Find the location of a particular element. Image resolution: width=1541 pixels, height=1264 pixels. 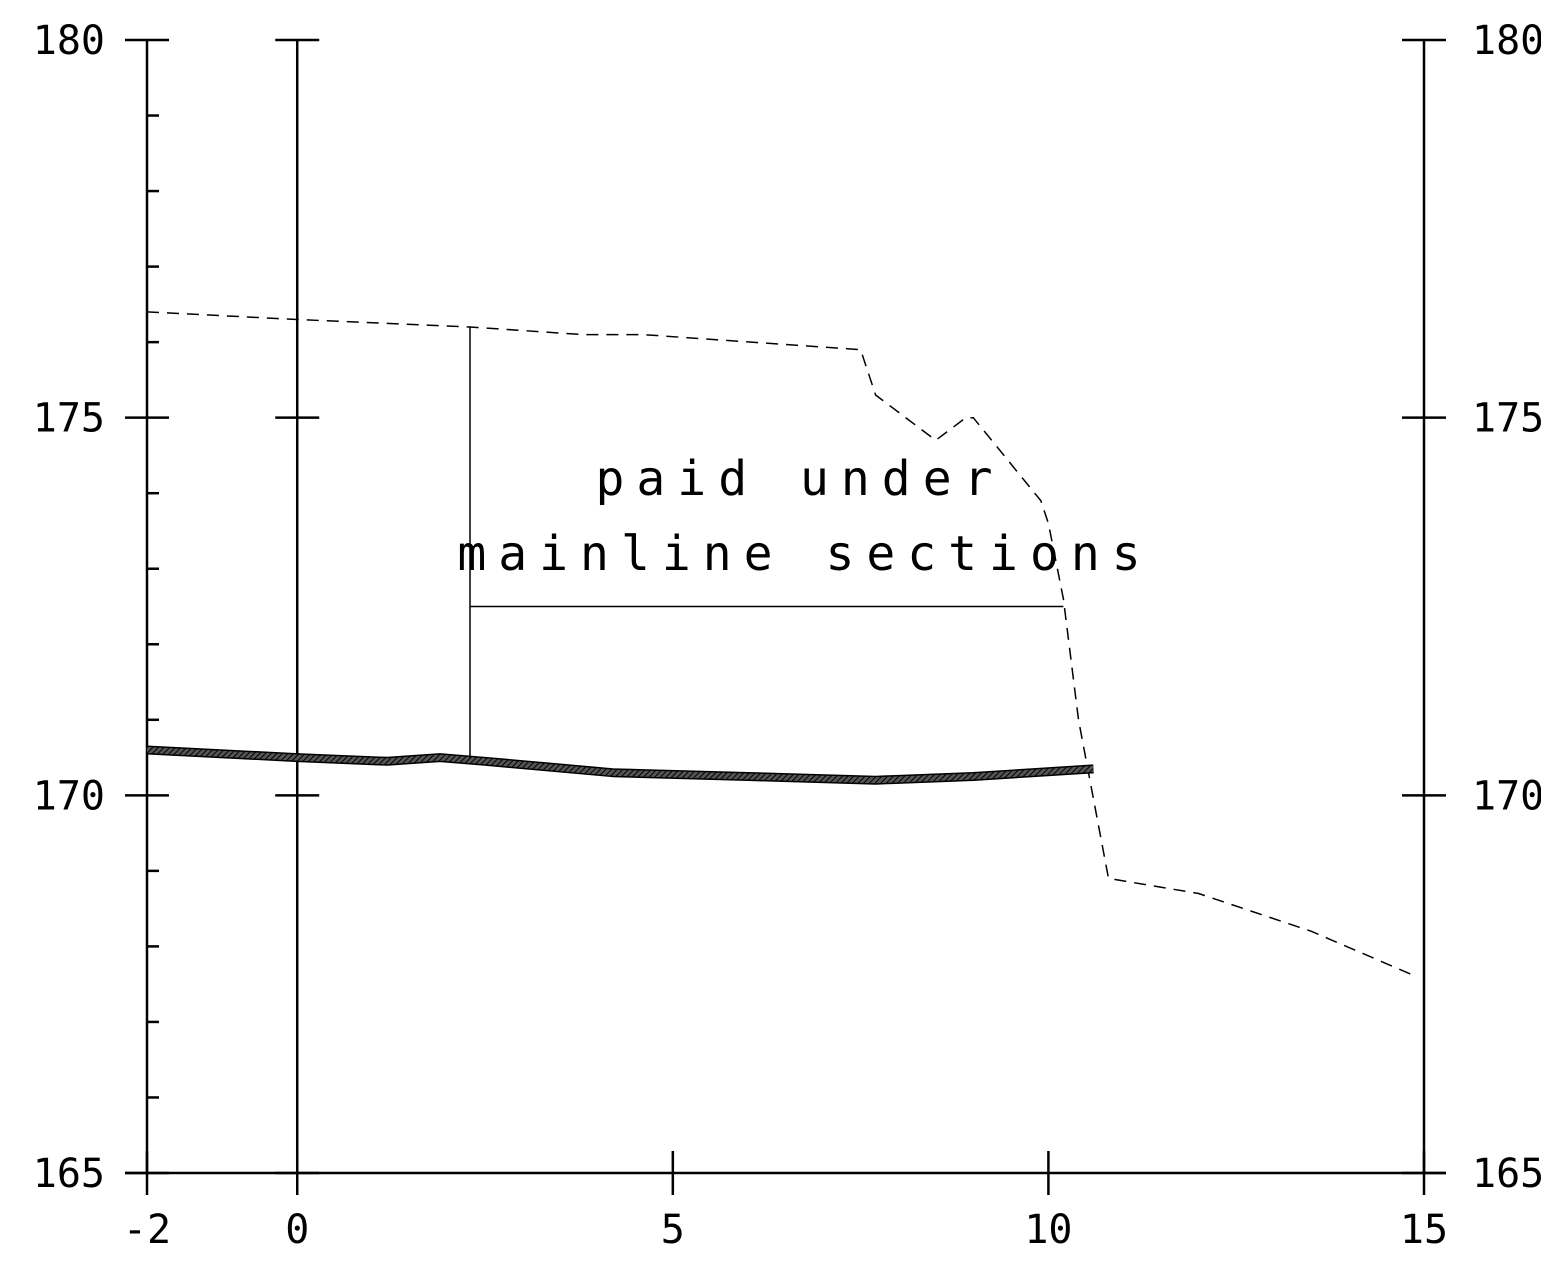

annotation-bracket is located at coordinates (766, 542).